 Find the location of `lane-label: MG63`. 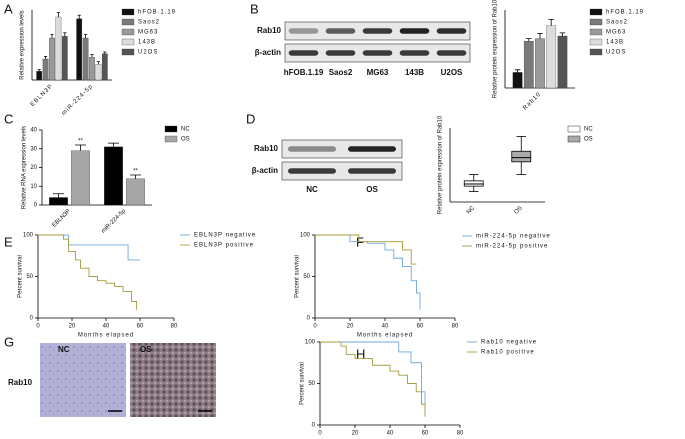

lane-label: MG63 is located at coordinates (378, 72).